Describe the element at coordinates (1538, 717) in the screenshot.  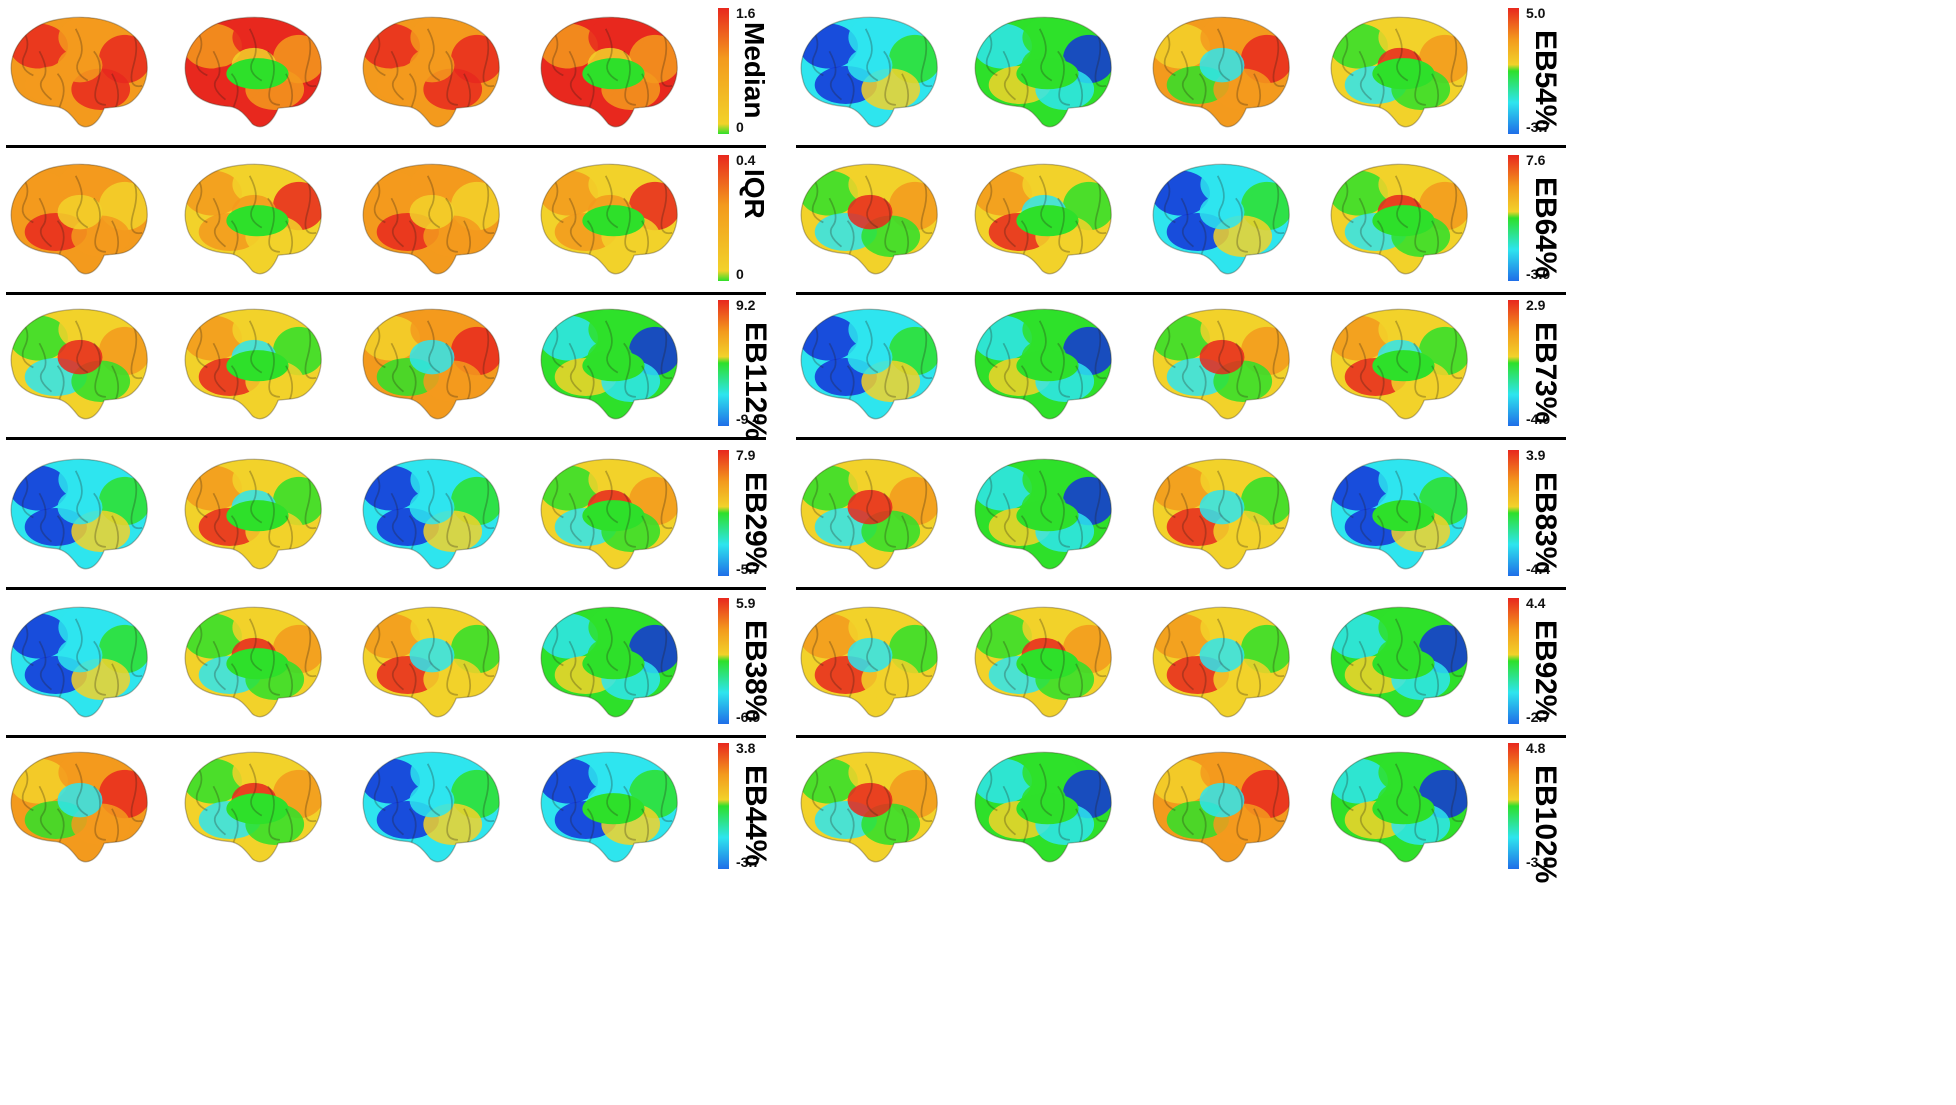
I see `colorbar-min-label: -2.7` at that location.